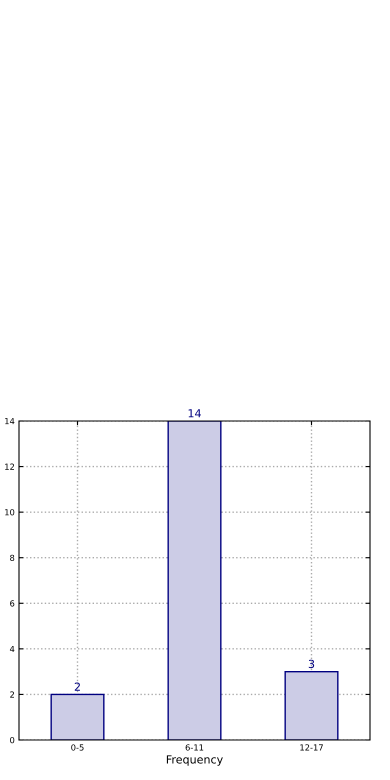 The height and width of the screenshot is (780, 390). I want to click on x-tick-label: 6-11, so click(195, 747).